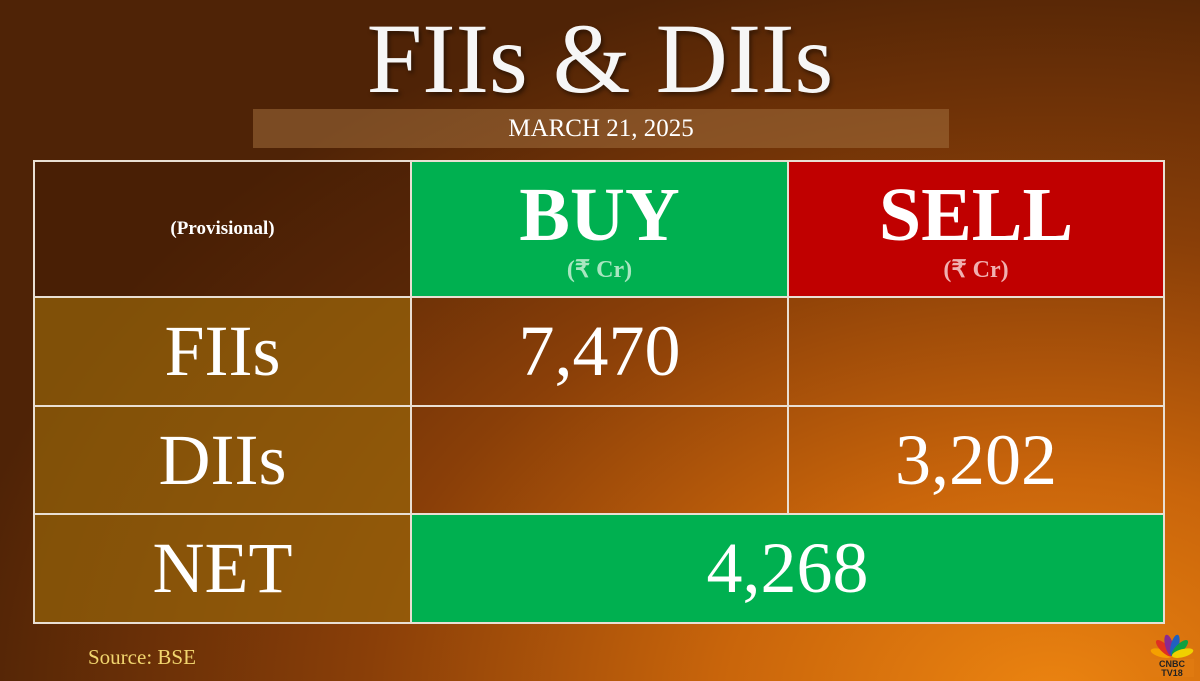  I want to click on sell-unit: (₹ Cr), so click(976, 269).